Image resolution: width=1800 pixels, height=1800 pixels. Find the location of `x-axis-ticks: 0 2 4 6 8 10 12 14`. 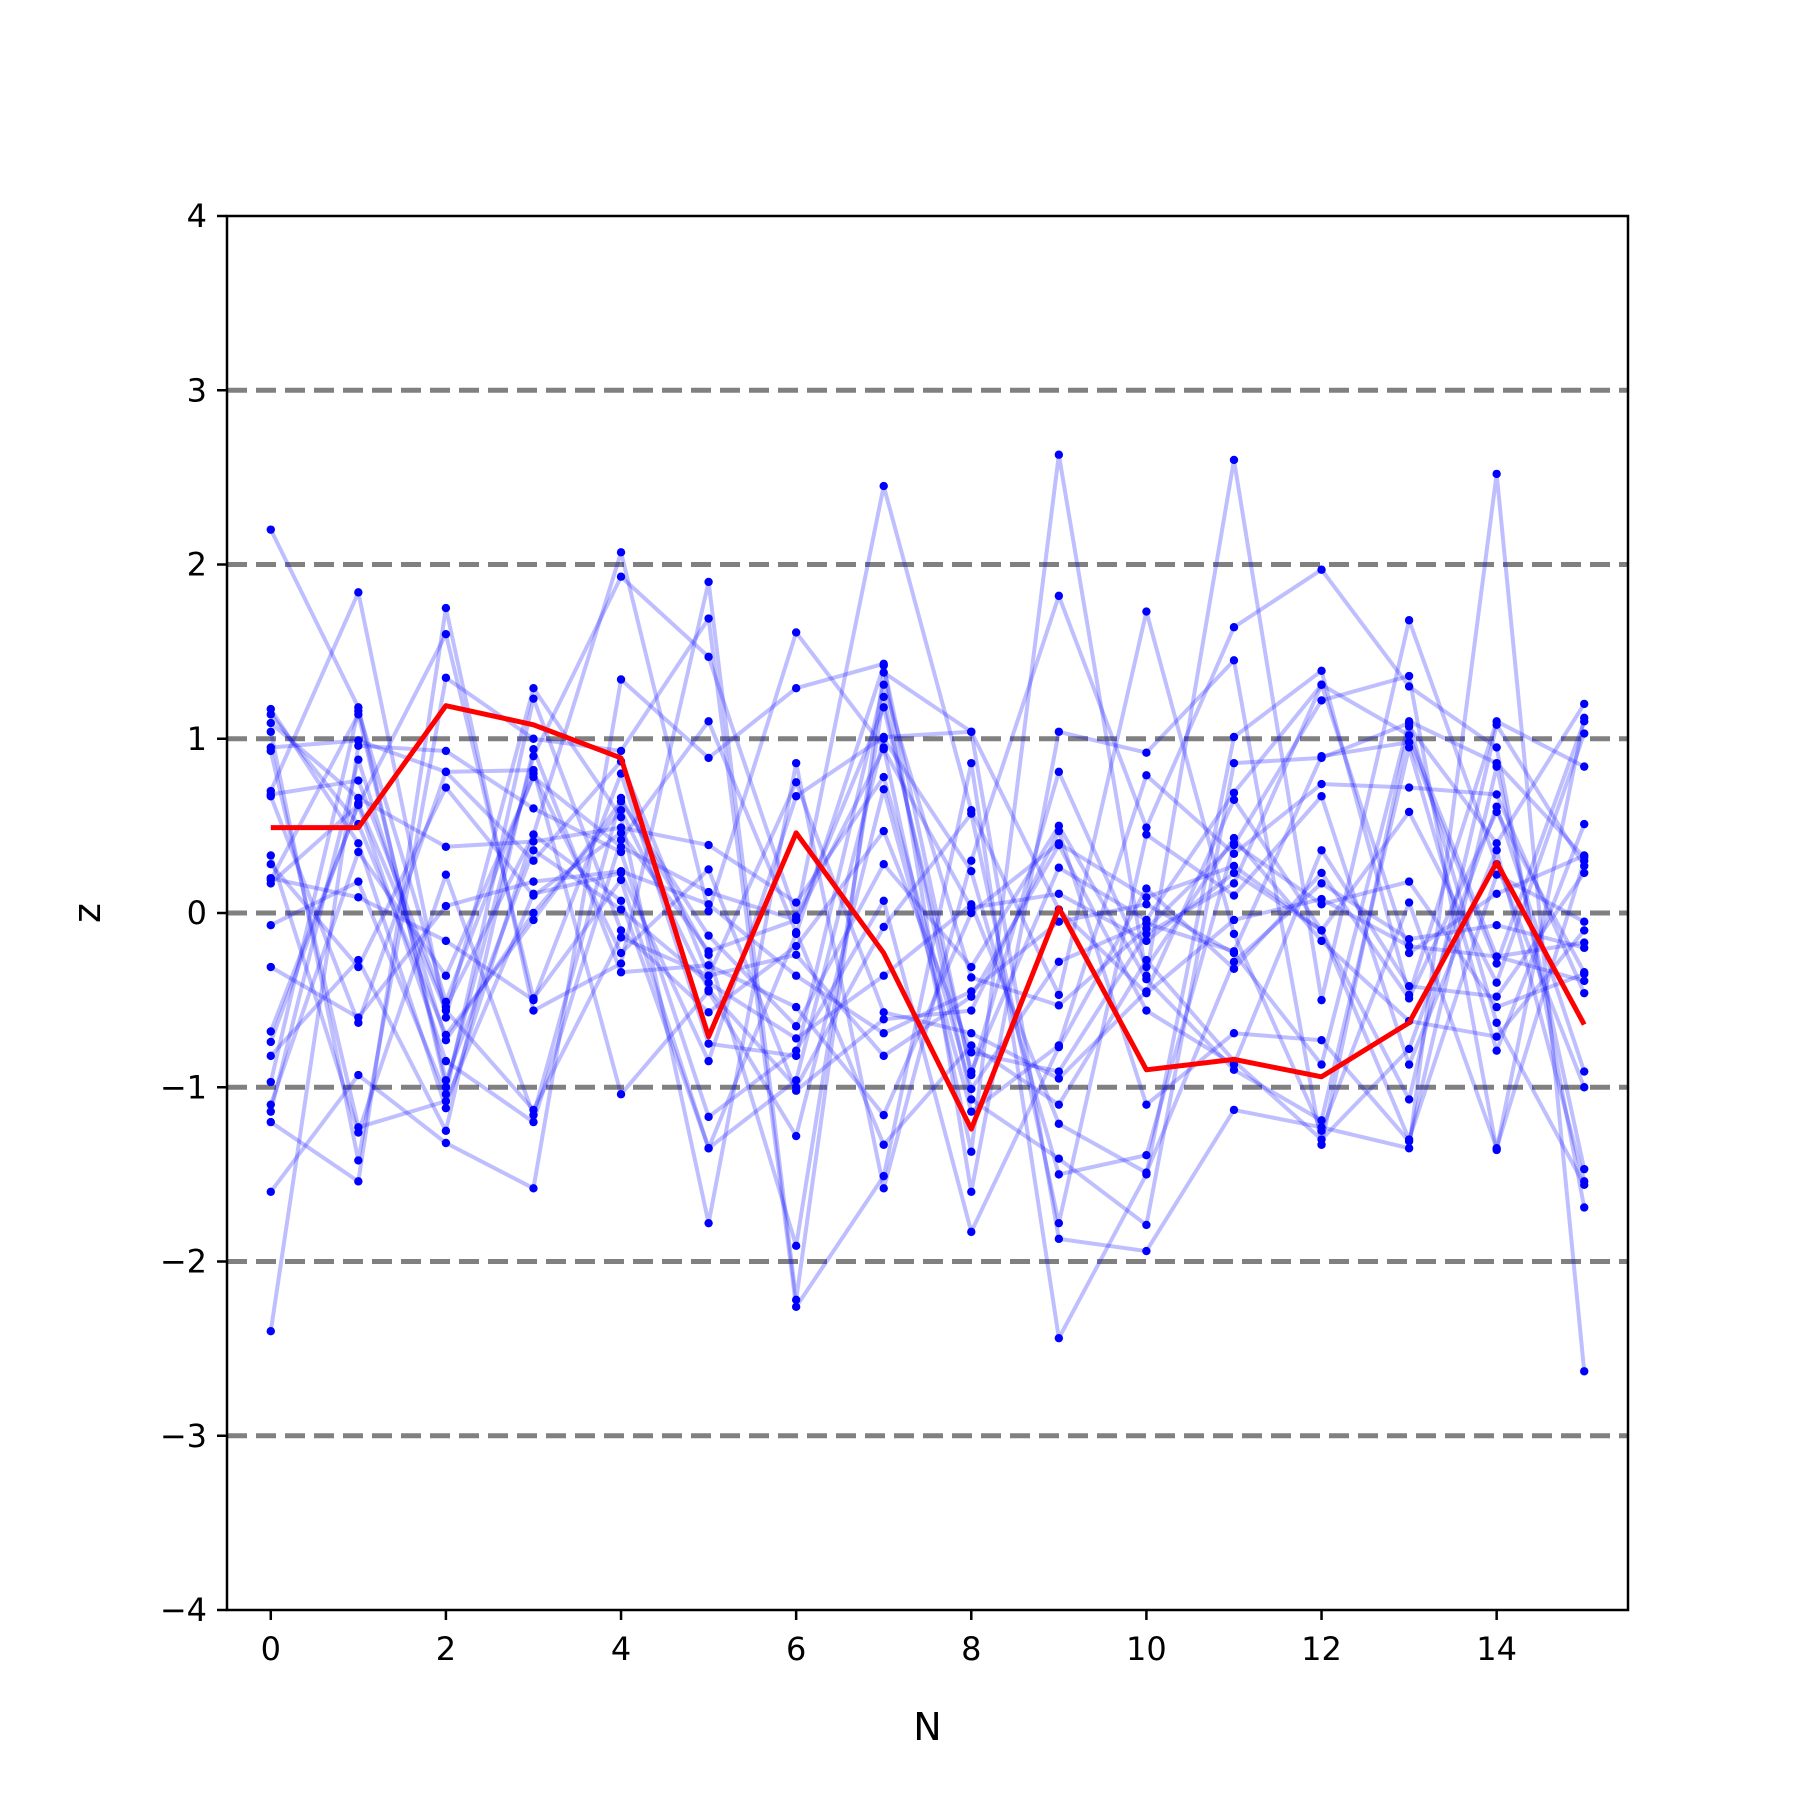

x-axis-ticks: 0 2 4 6 8 10 12 14 is located at coordinates (889, 1639).